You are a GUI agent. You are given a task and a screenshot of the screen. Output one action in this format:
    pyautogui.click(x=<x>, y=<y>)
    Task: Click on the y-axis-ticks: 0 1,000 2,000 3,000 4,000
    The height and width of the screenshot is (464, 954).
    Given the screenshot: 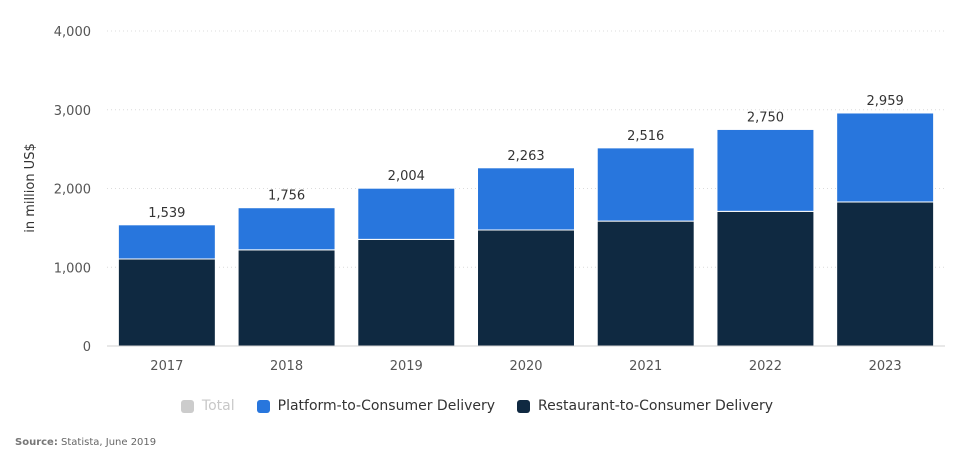 What is the action you would take?
    pyautogui.click(x=72, y=190)
    